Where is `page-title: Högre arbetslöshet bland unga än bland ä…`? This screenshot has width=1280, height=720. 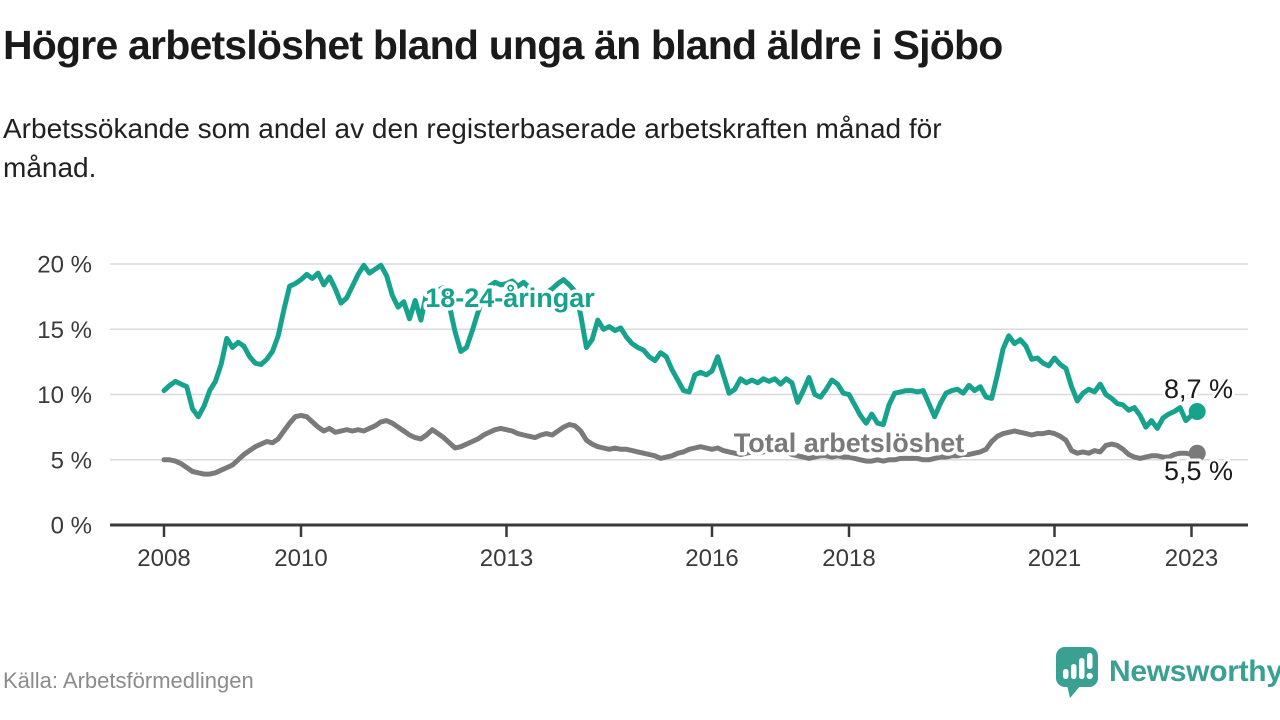 page-title: Högre arbetslöshet bland unga än bland ä… is located at coordinates (503, 45).